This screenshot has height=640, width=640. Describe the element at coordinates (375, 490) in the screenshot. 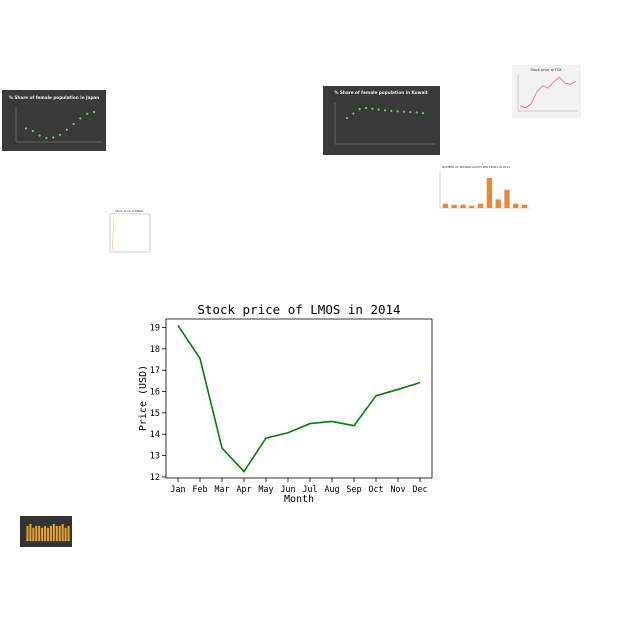

I see `x-tick-label: Oct` at that location.